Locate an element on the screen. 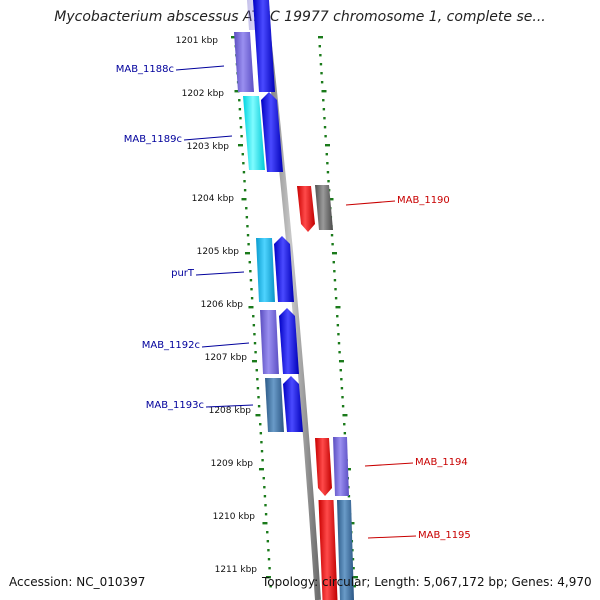 Image resolution: width=600 pixels, height=600 pixels. gene-block-gray is located at coordinates (324, 207).